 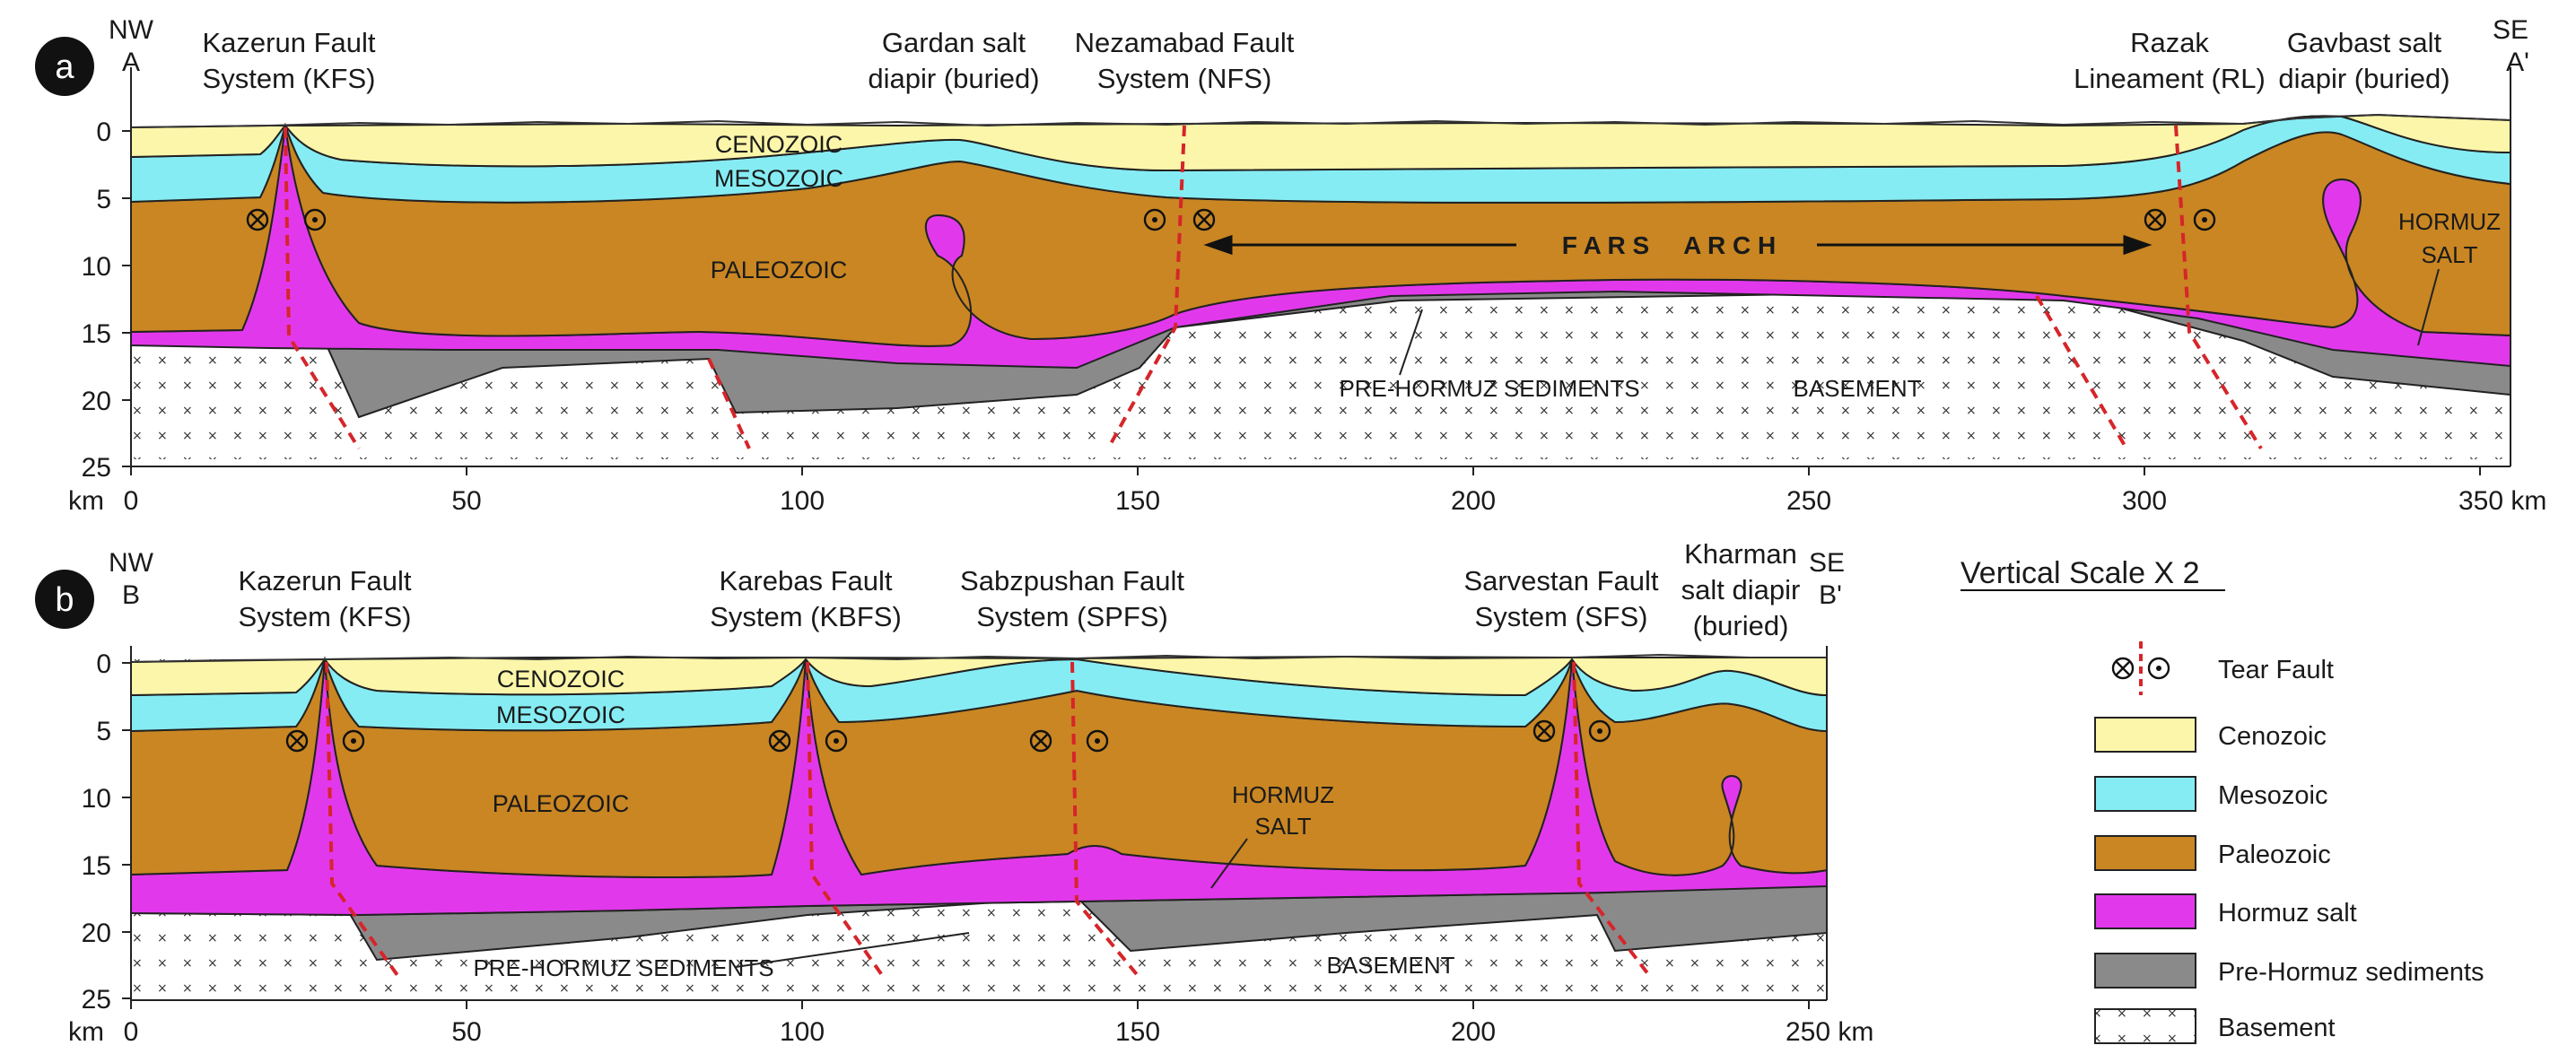 I want to click on section-a-distance-tick: 150, so click(x=1137, y=501).